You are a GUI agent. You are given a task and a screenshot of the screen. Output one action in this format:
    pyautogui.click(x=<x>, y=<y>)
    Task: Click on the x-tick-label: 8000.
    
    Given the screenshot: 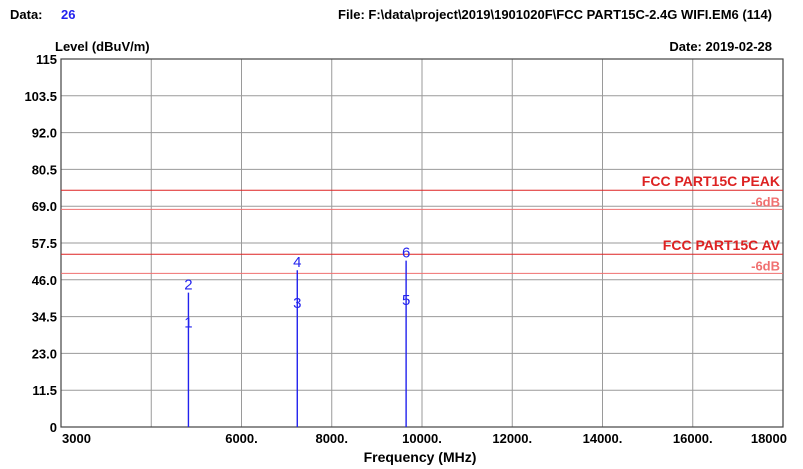 What is the action you would take?
    pyautogui.click(x=331, y=438)
    